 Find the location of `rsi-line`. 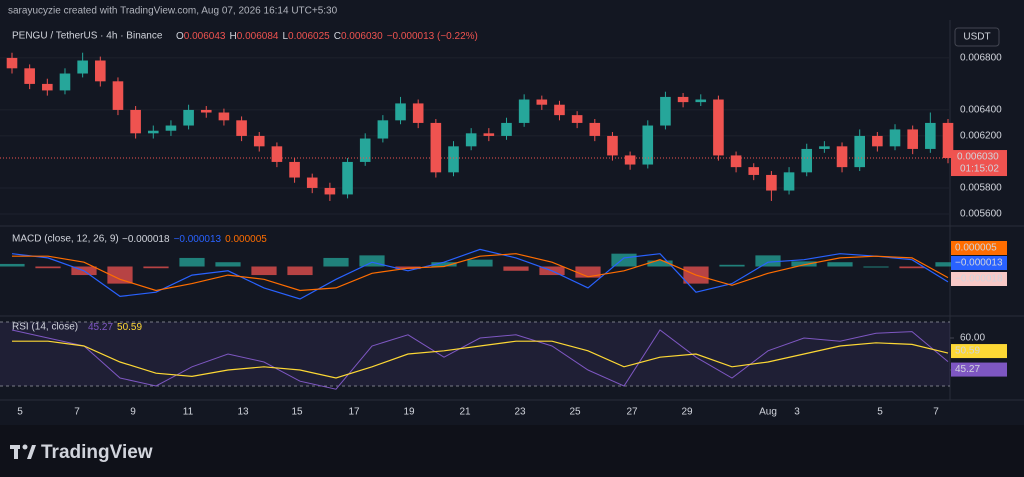

rsi-line is located at coordinates (480, 359).